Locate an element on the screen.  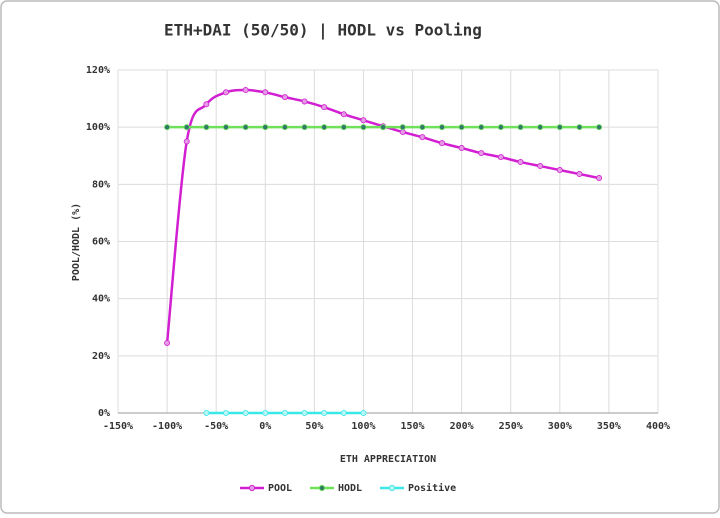
legend-label: POOL is located at coordinates (280, 488).